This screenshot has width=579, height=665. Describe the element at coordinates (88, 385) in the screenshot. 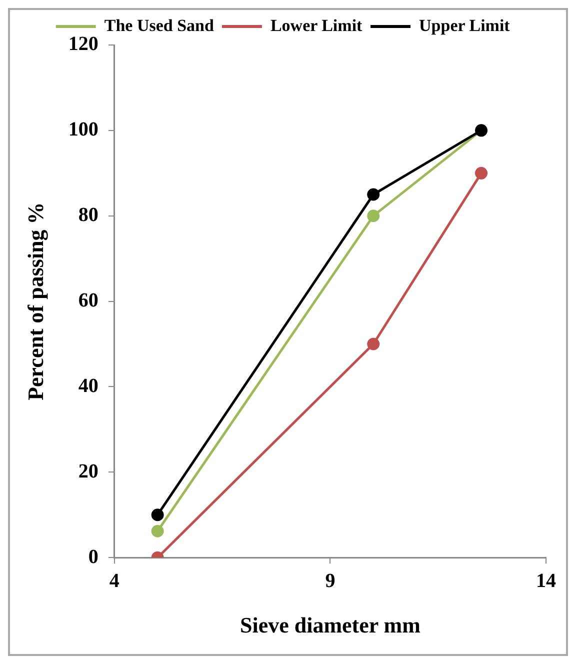

I see `y-tick-label: 40` at that location.